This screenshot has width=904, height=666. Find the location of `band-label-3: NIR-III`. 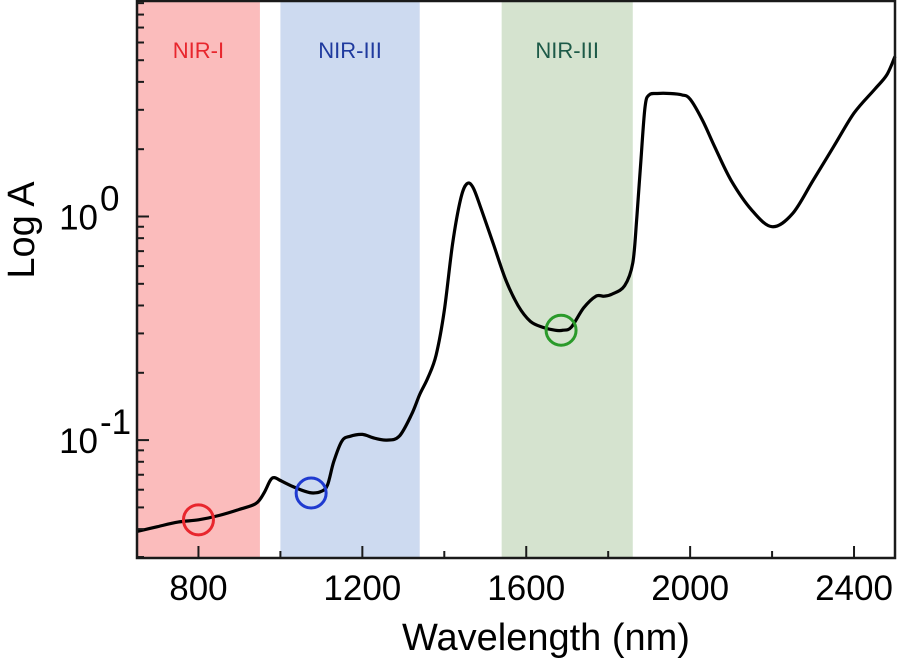

band-label-3: NIR-III is located at coordinates (567, 50).